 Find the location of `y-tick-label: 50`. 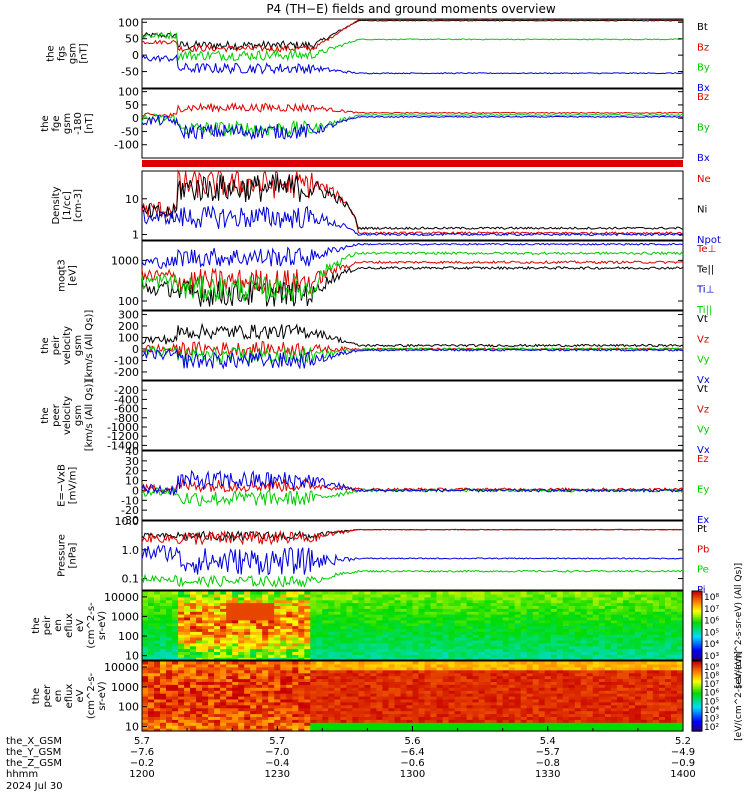

y-tick-label: 50 is located at coordinates (132, 105).